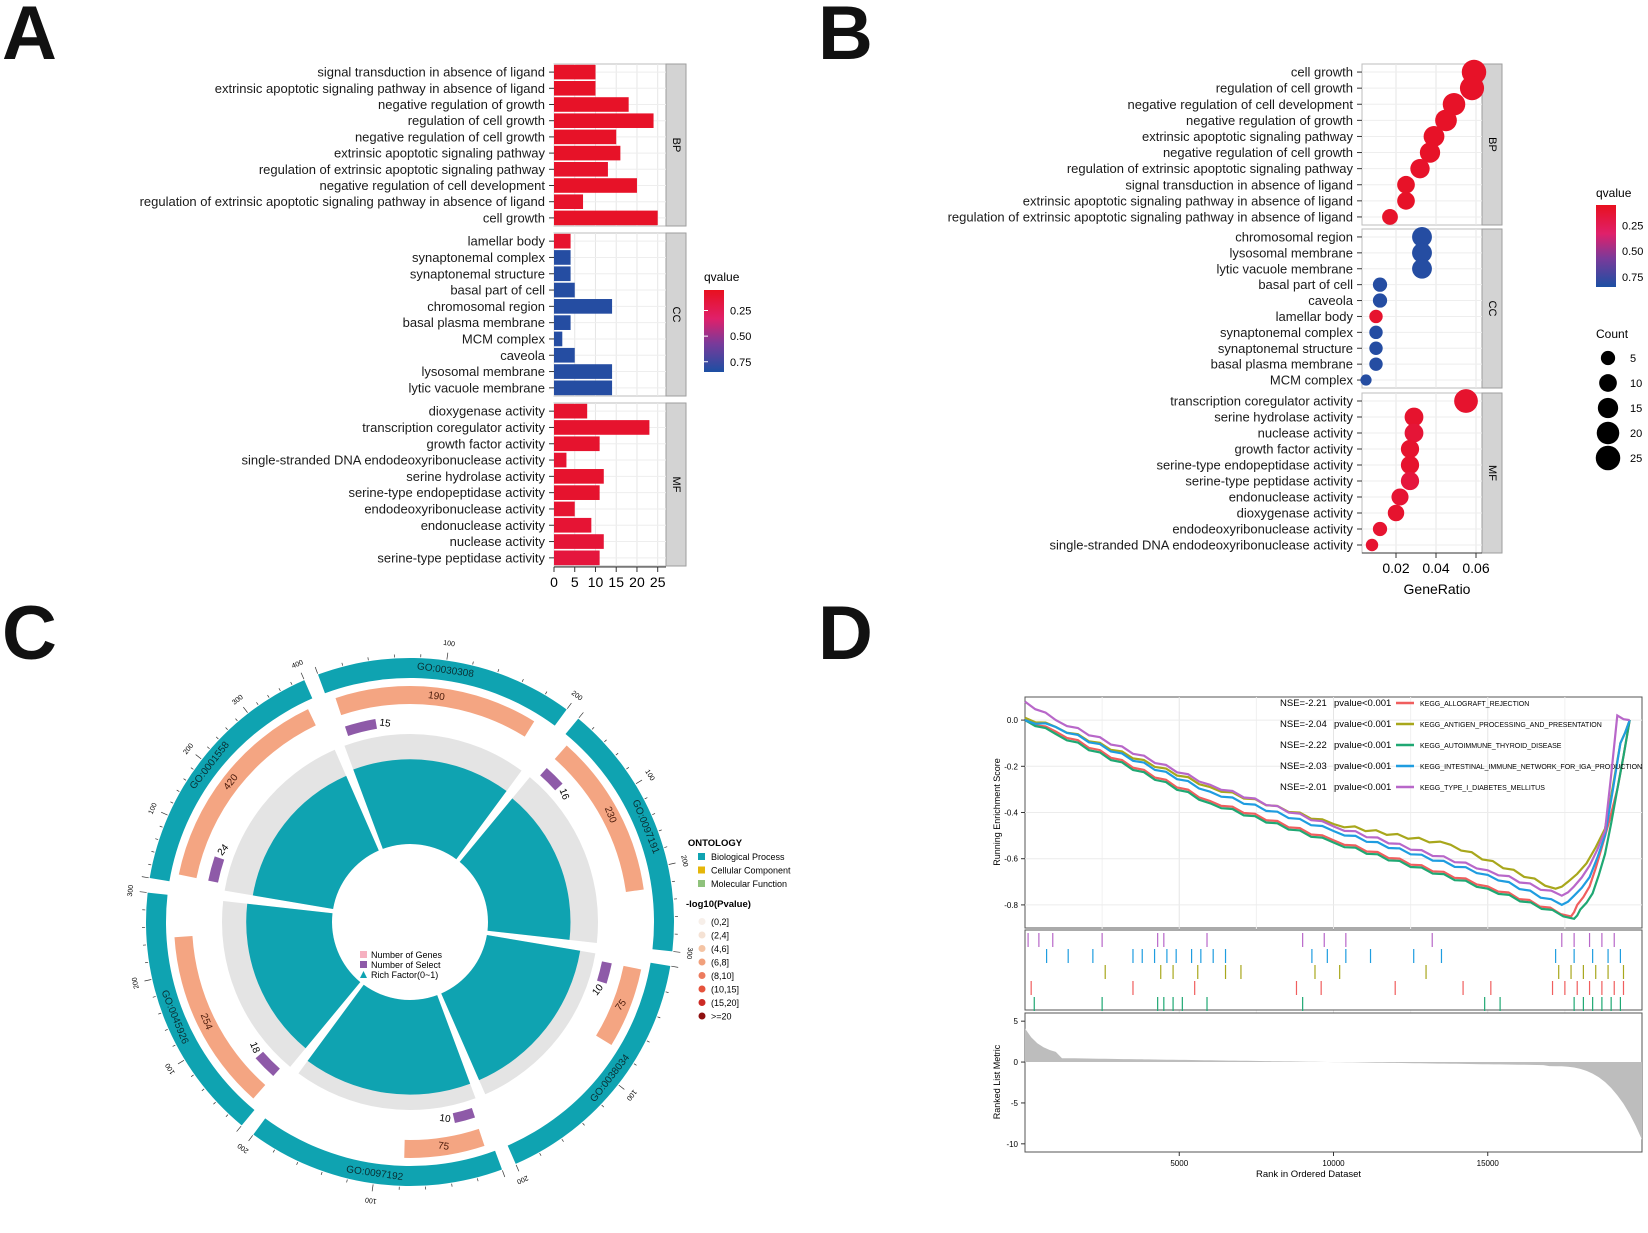  I want to click on panel-c-pvalue-label: (15,20], so click(725, 1003).